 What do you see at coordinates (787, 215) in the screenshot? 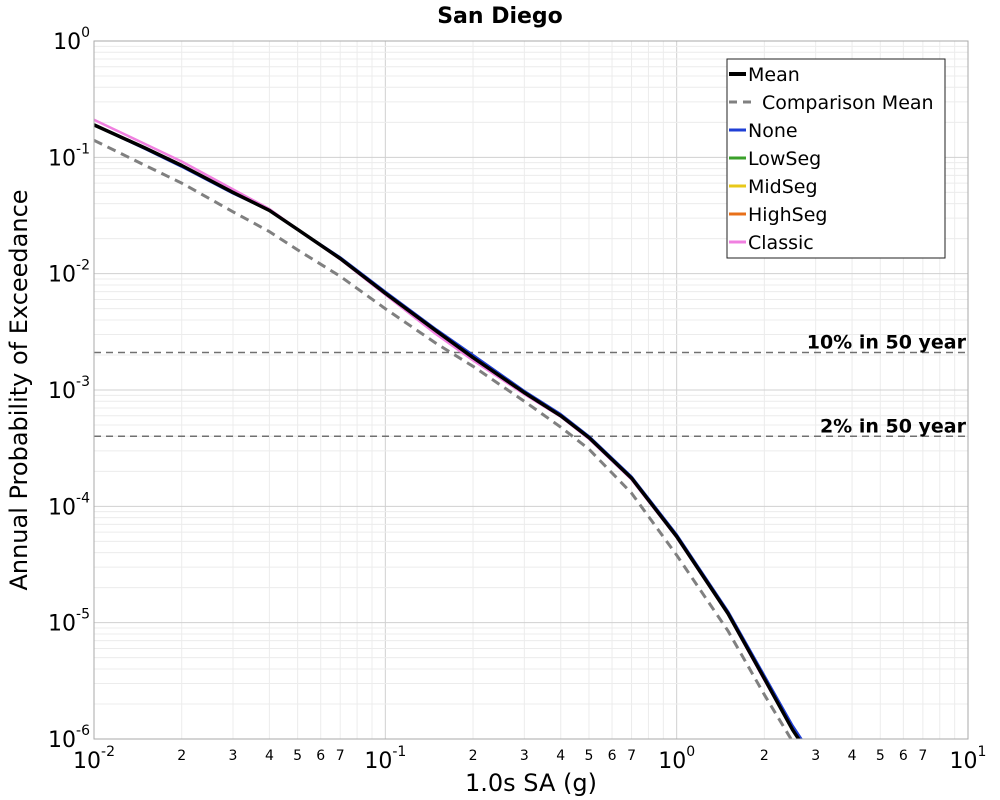
I see `legend-label: HighSeg` at bounding box center [787, 215].